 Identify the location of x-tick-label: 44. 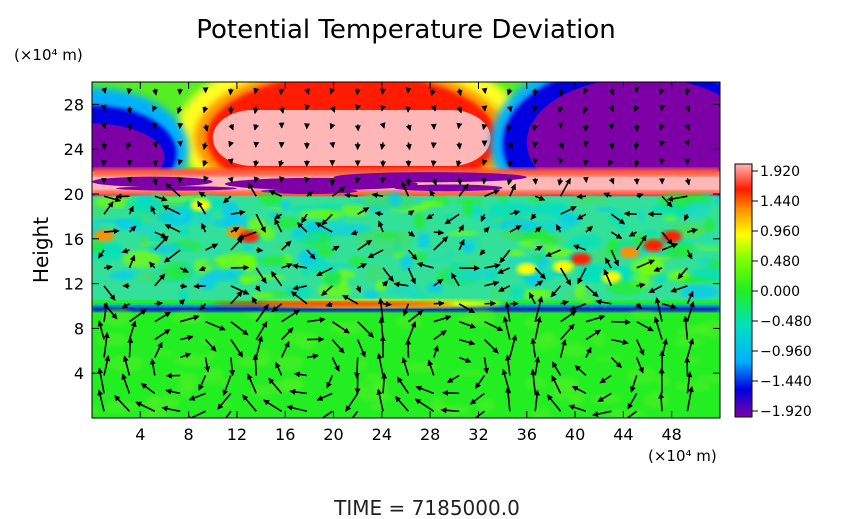
(623, 434).